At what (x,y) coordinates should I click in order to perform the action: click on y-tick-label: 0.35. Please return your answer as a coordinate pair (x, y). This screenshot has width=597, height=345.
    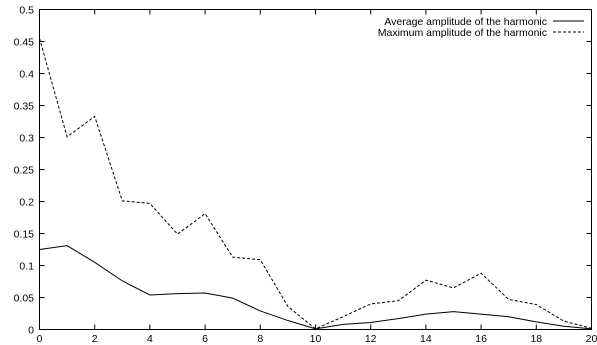
    Looking at the image, I should click on (24, 107).